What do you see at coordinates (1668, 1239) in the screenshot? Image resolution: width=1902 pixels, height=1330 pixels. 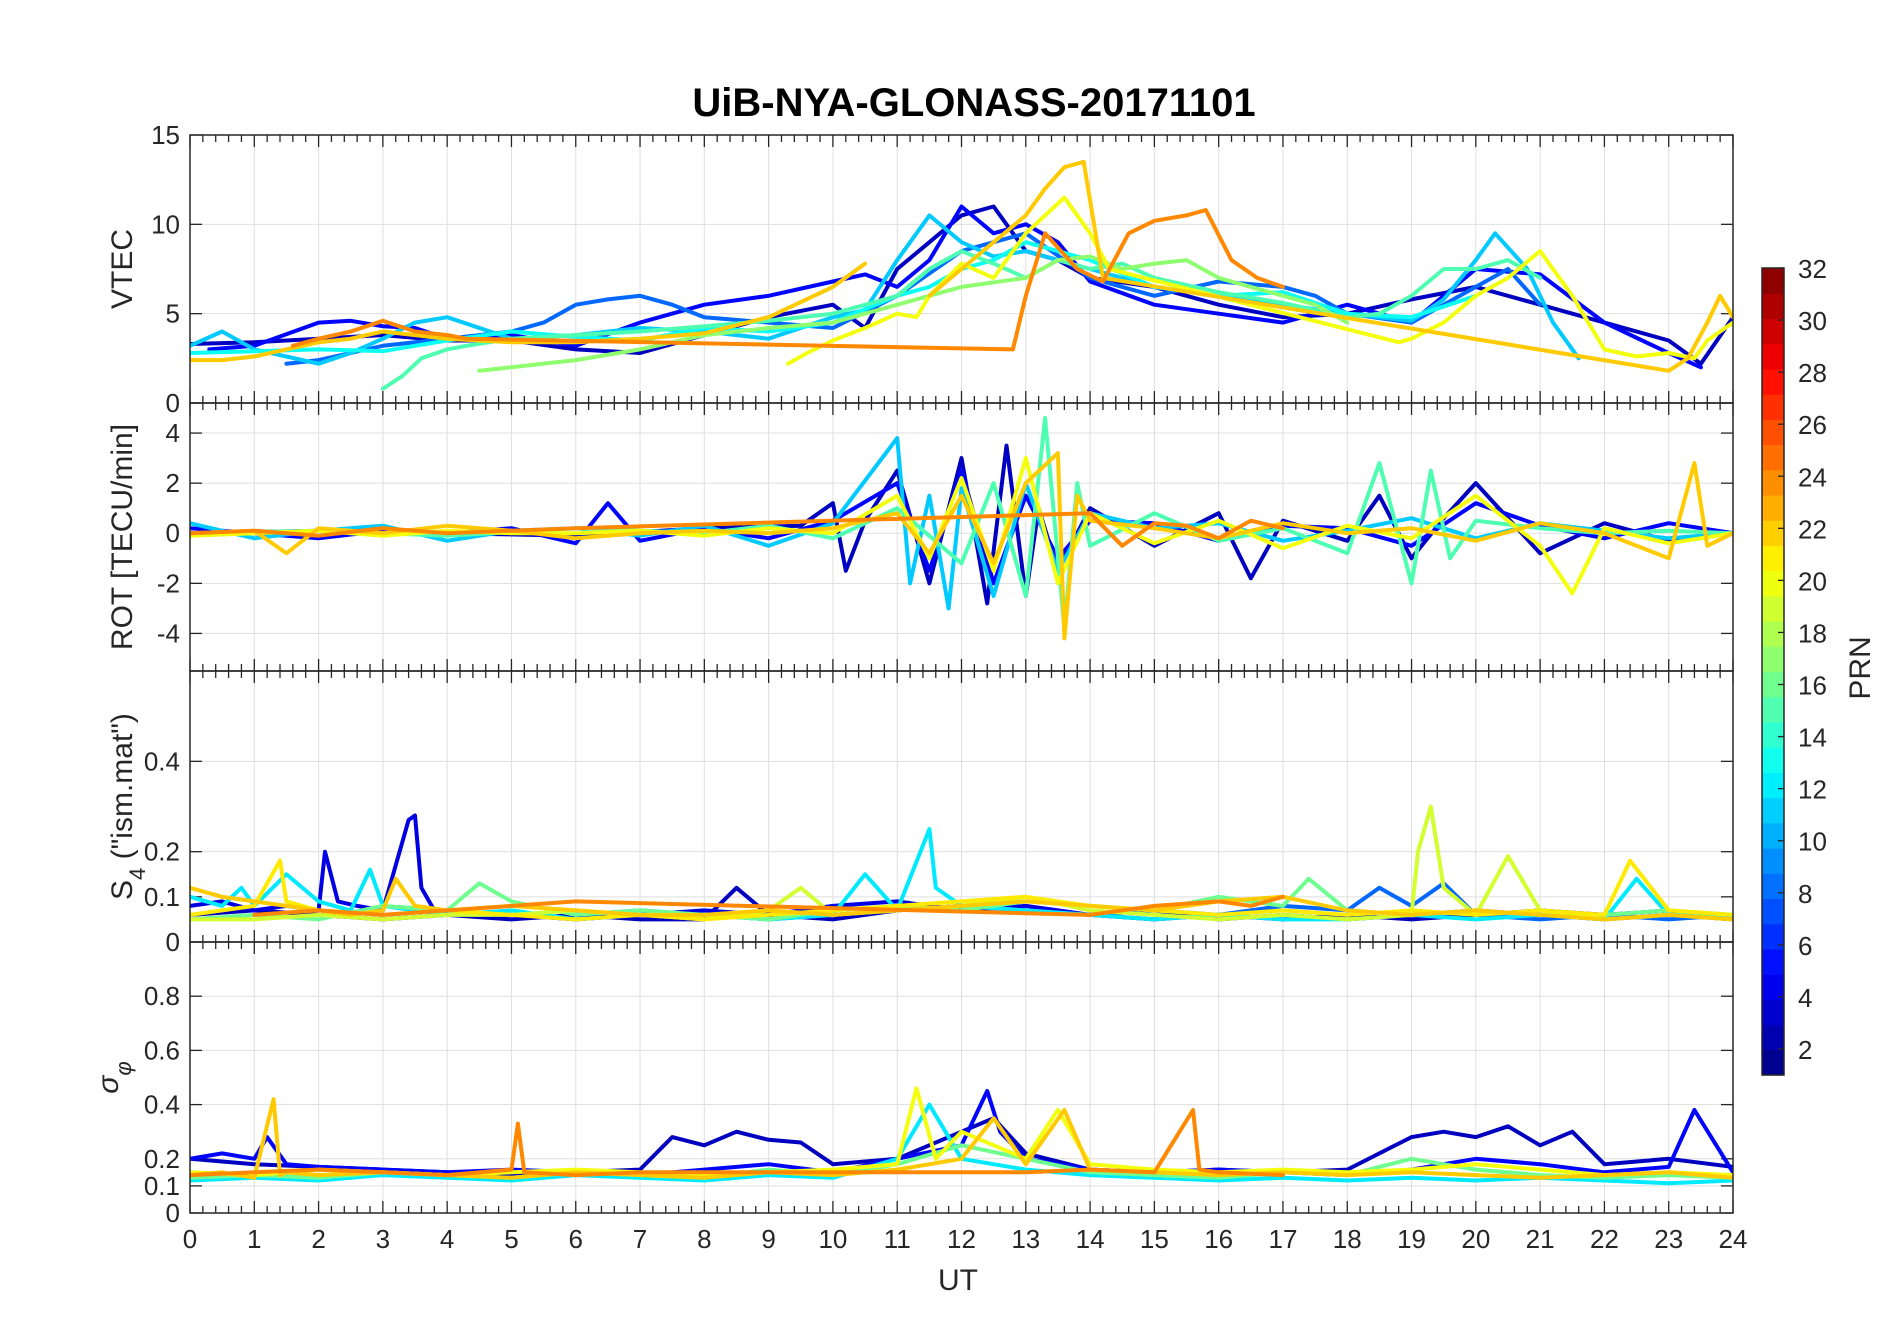 I see `x-tick-label: 23` at bounding box center [1668, 1239].